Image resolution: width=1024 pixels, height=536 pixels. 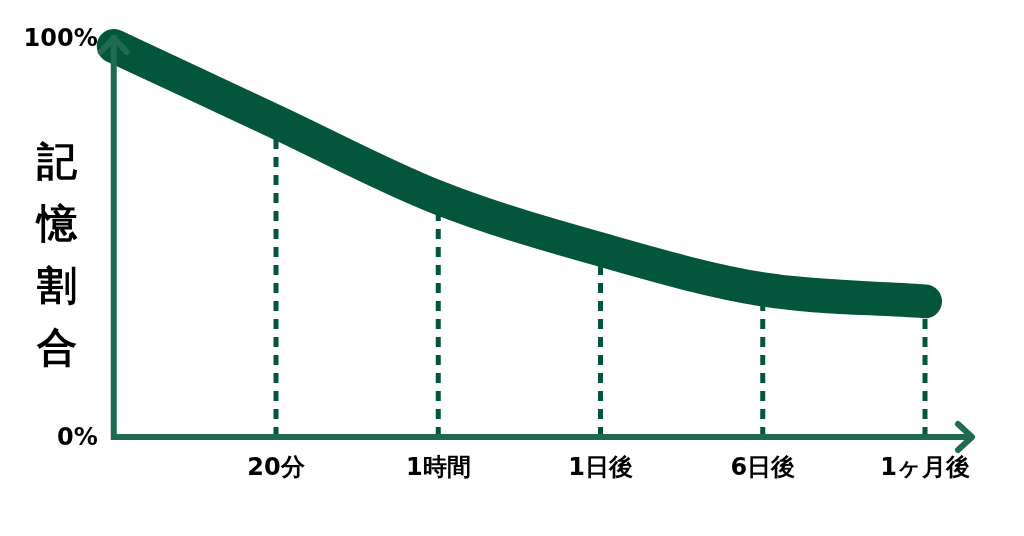 What do you see at coordinates (438, 467) in the screenshot?
I see `x-tick-label: 1時間` at bounding box center [438, 467].